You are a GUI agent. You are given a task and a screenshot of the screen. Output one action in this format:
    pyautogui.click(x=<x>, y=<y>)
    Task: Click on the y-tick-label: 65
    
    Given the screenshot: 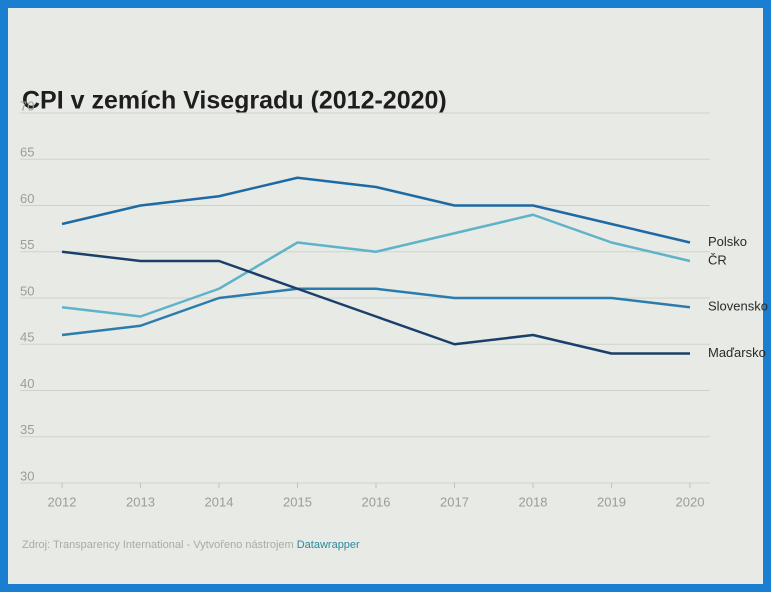 What is the action you would take?
    pyautogui.click(x=27, y=152)
    